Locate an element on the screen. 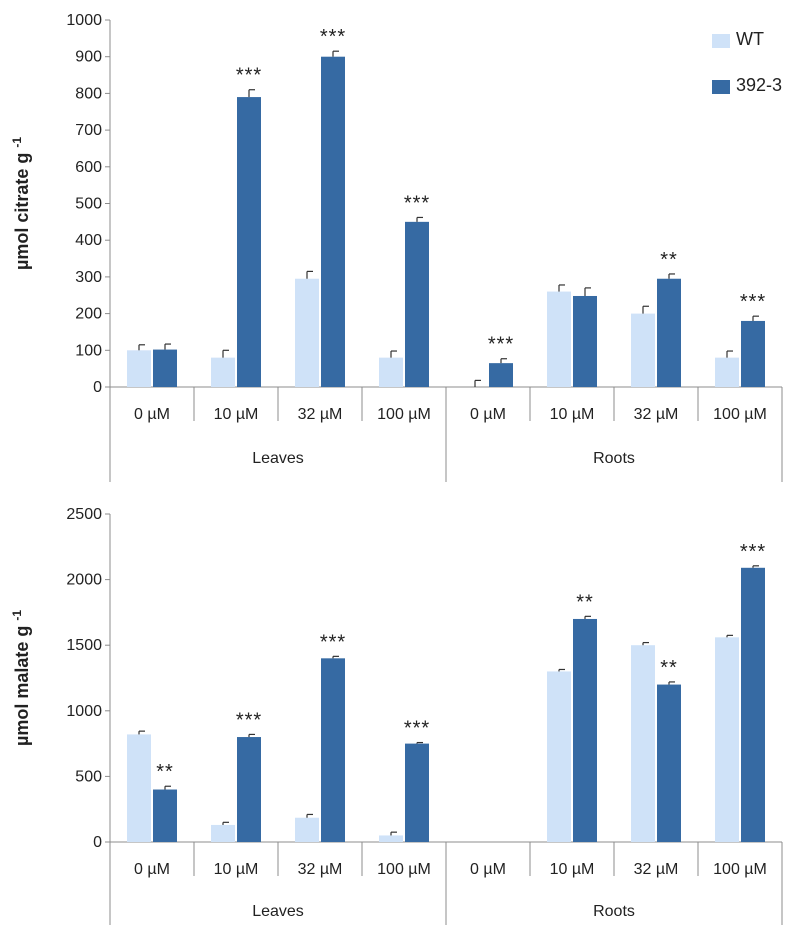 This screenshot has width=798, height=930. y-axis-title: µmol citrate g -1 is located at coordinates (21, 203).